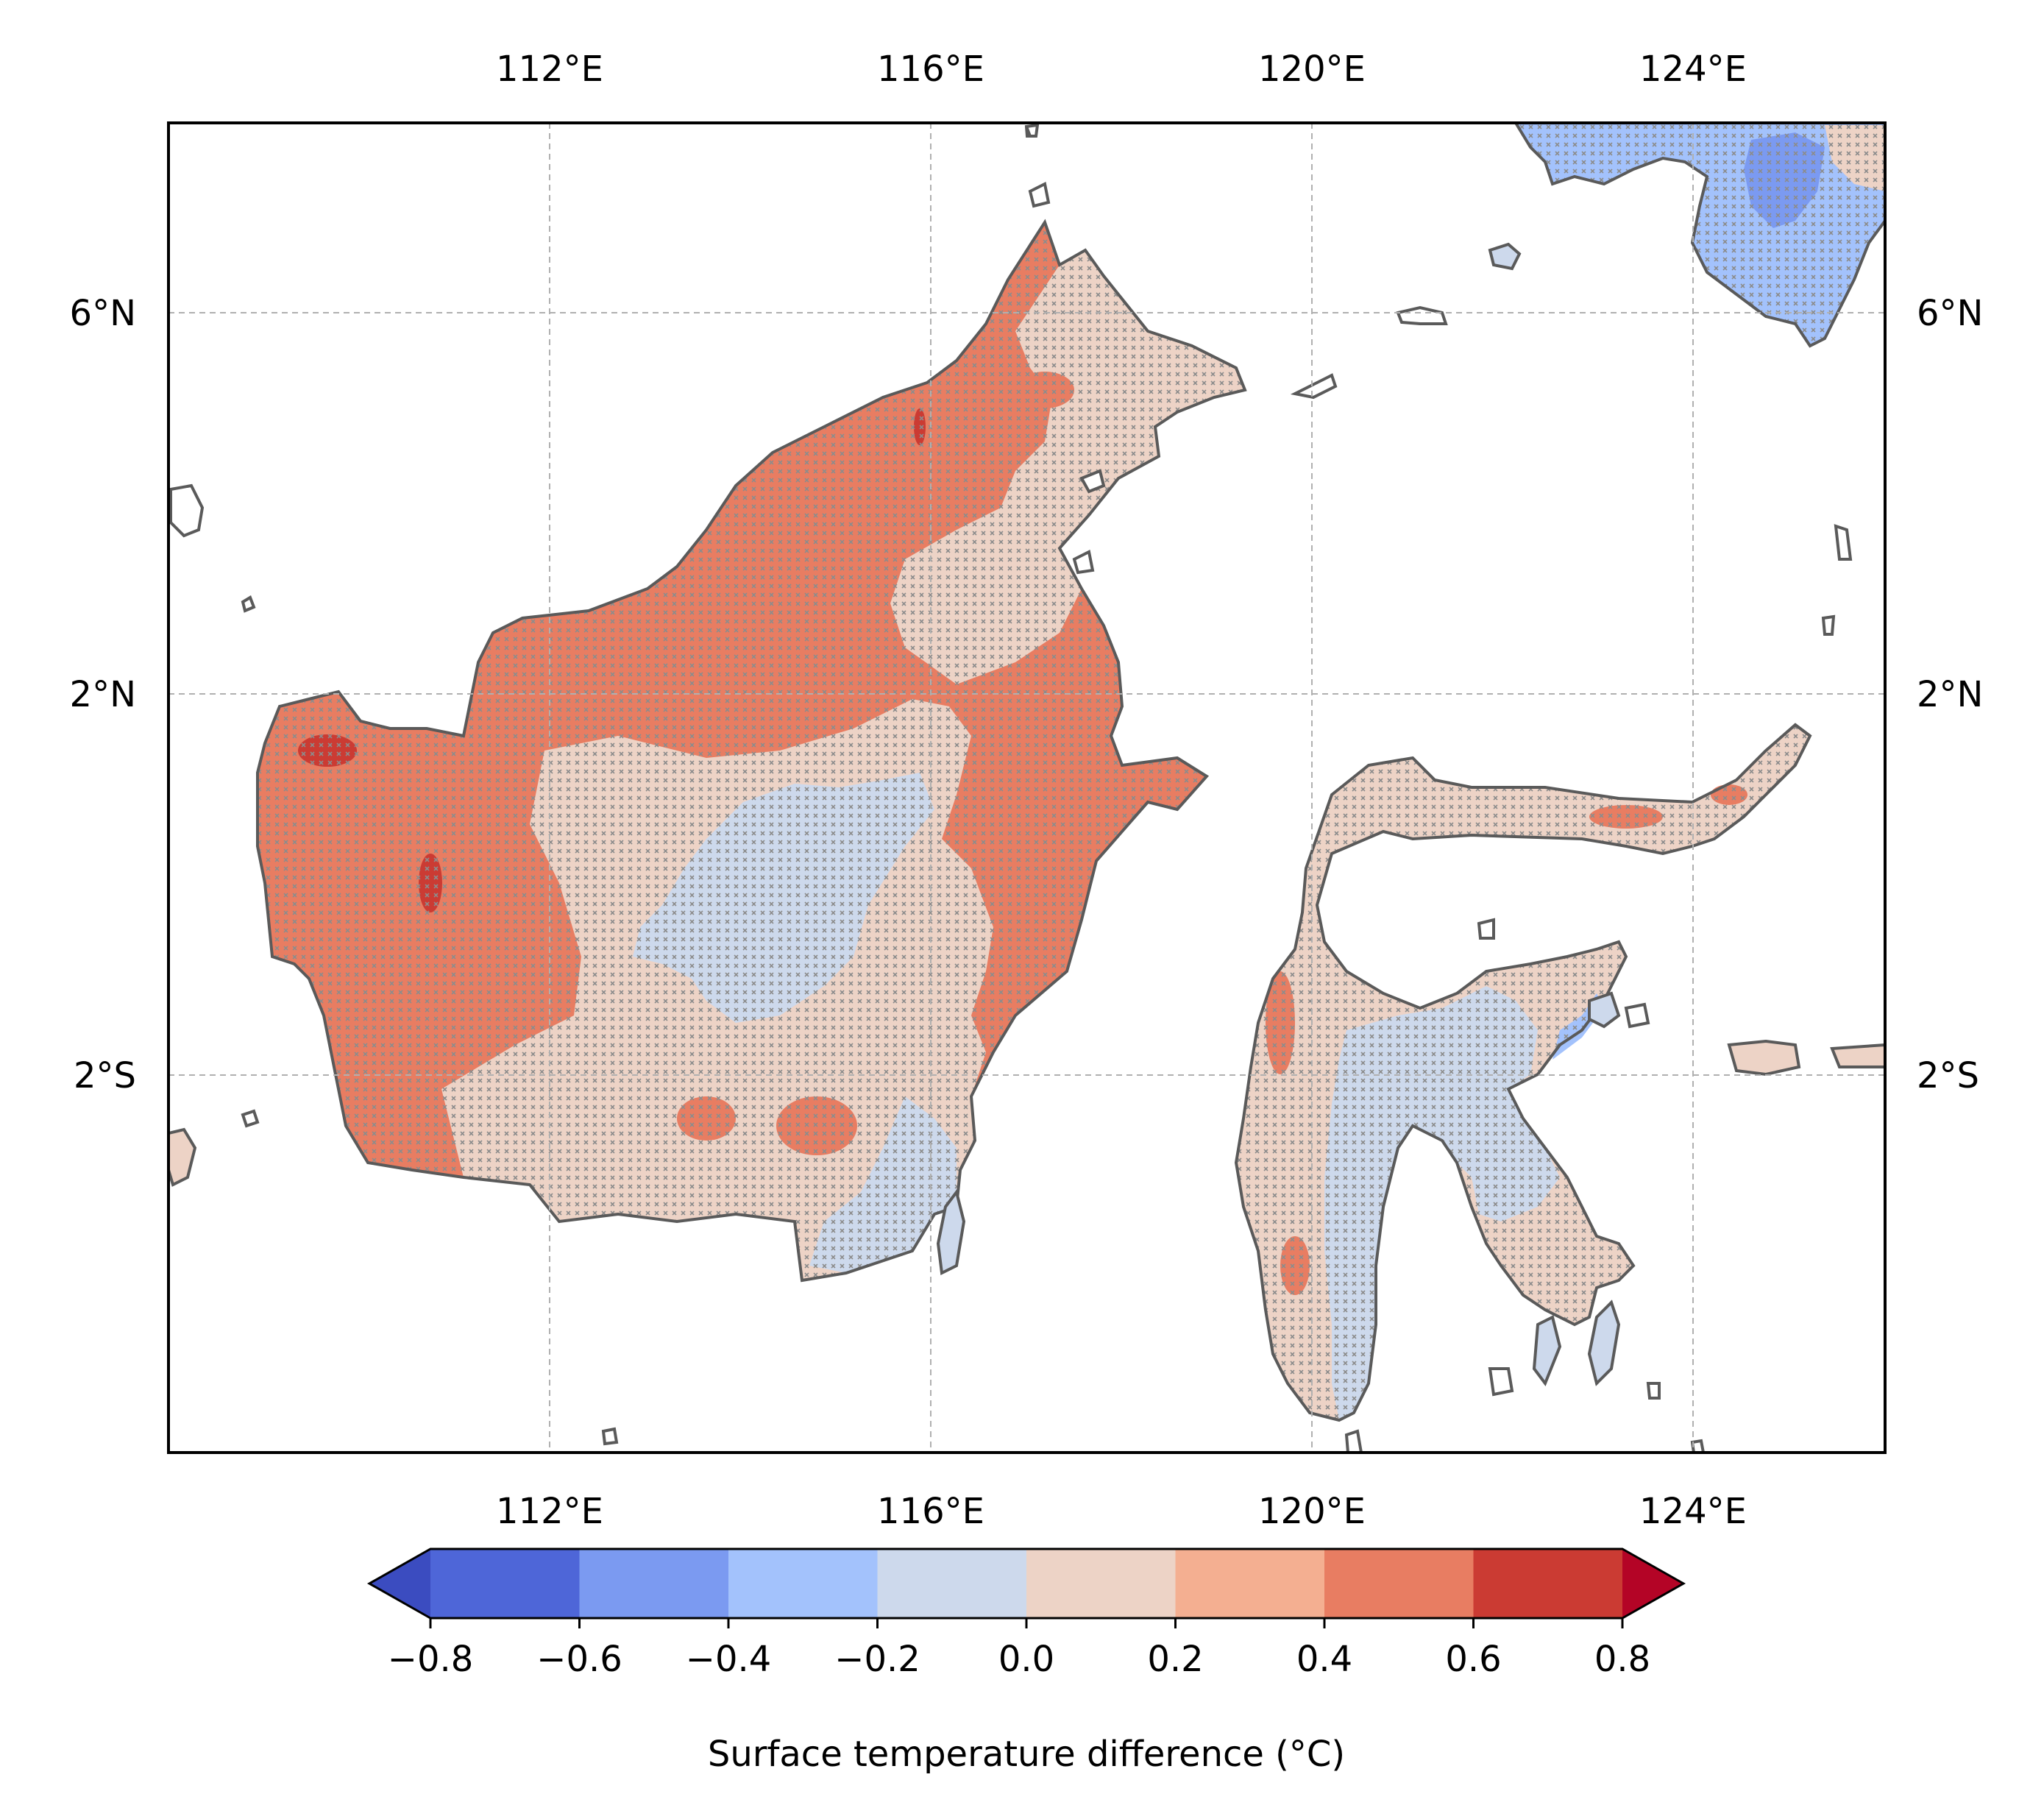  I want to click on banggai-island, so click(1605, 1010).